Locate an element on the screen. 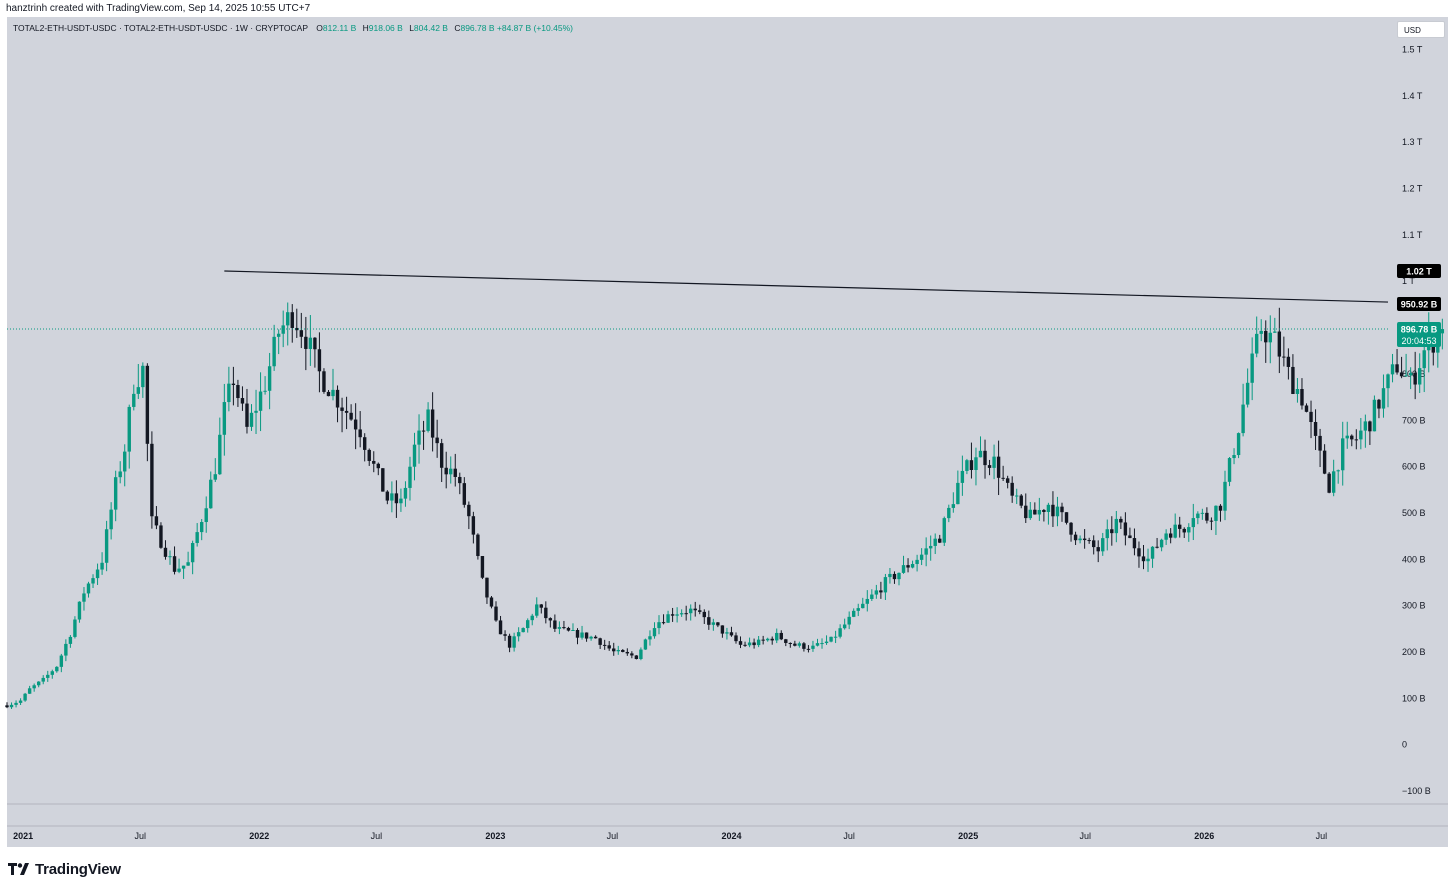 Image resolution: width=1456 pixels, height=888 pixels. x-tick-label: 2026 is located at coordinates (1204, 836).